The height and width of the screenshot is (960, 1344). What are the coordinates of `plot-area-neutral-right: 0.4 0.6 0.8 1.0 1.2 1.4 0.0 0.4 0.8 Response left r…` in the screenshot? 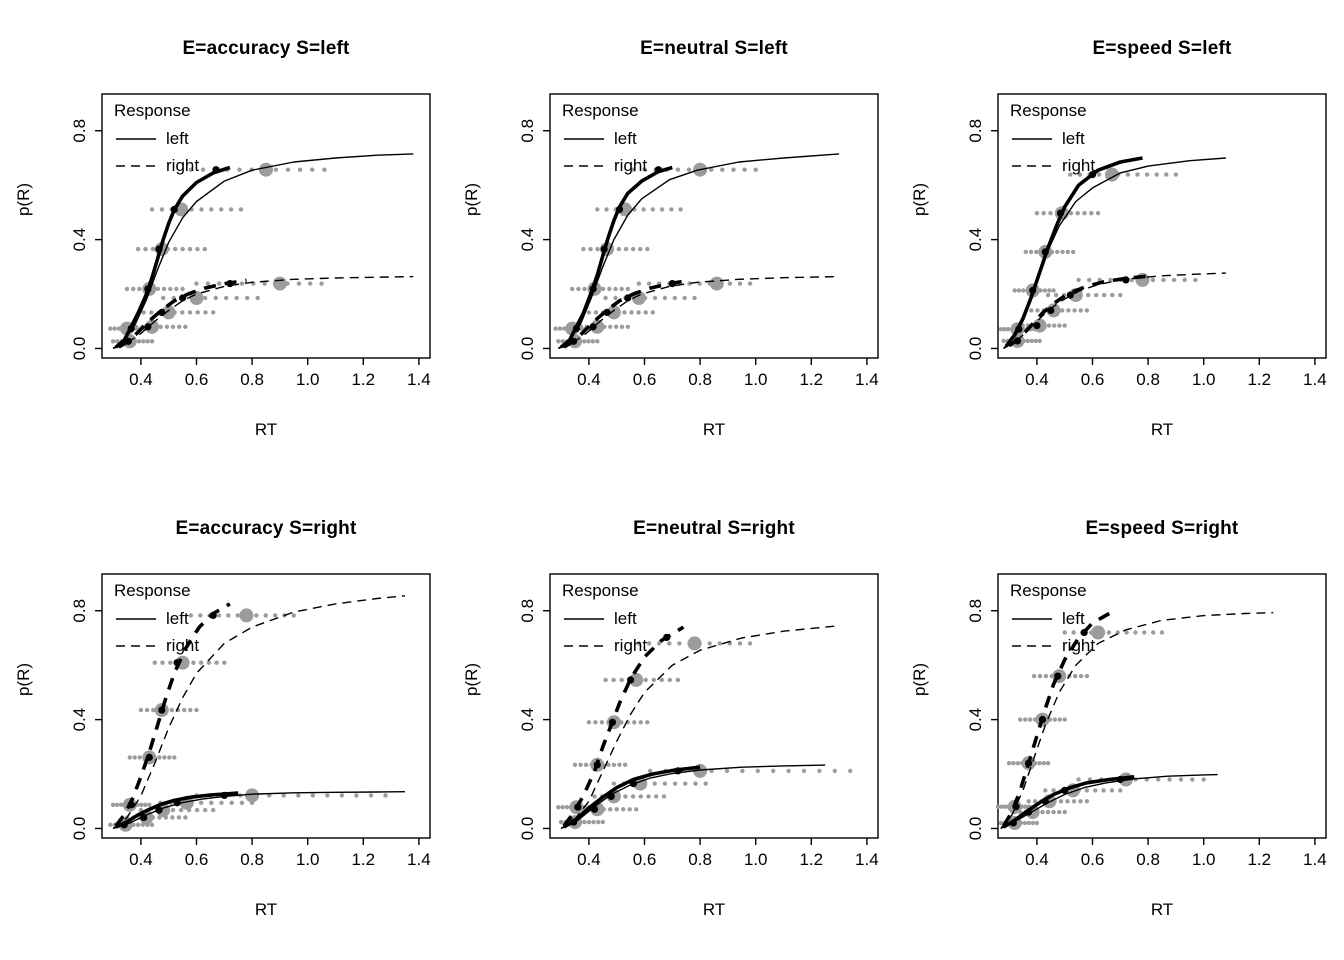 It's located at (698, 721).